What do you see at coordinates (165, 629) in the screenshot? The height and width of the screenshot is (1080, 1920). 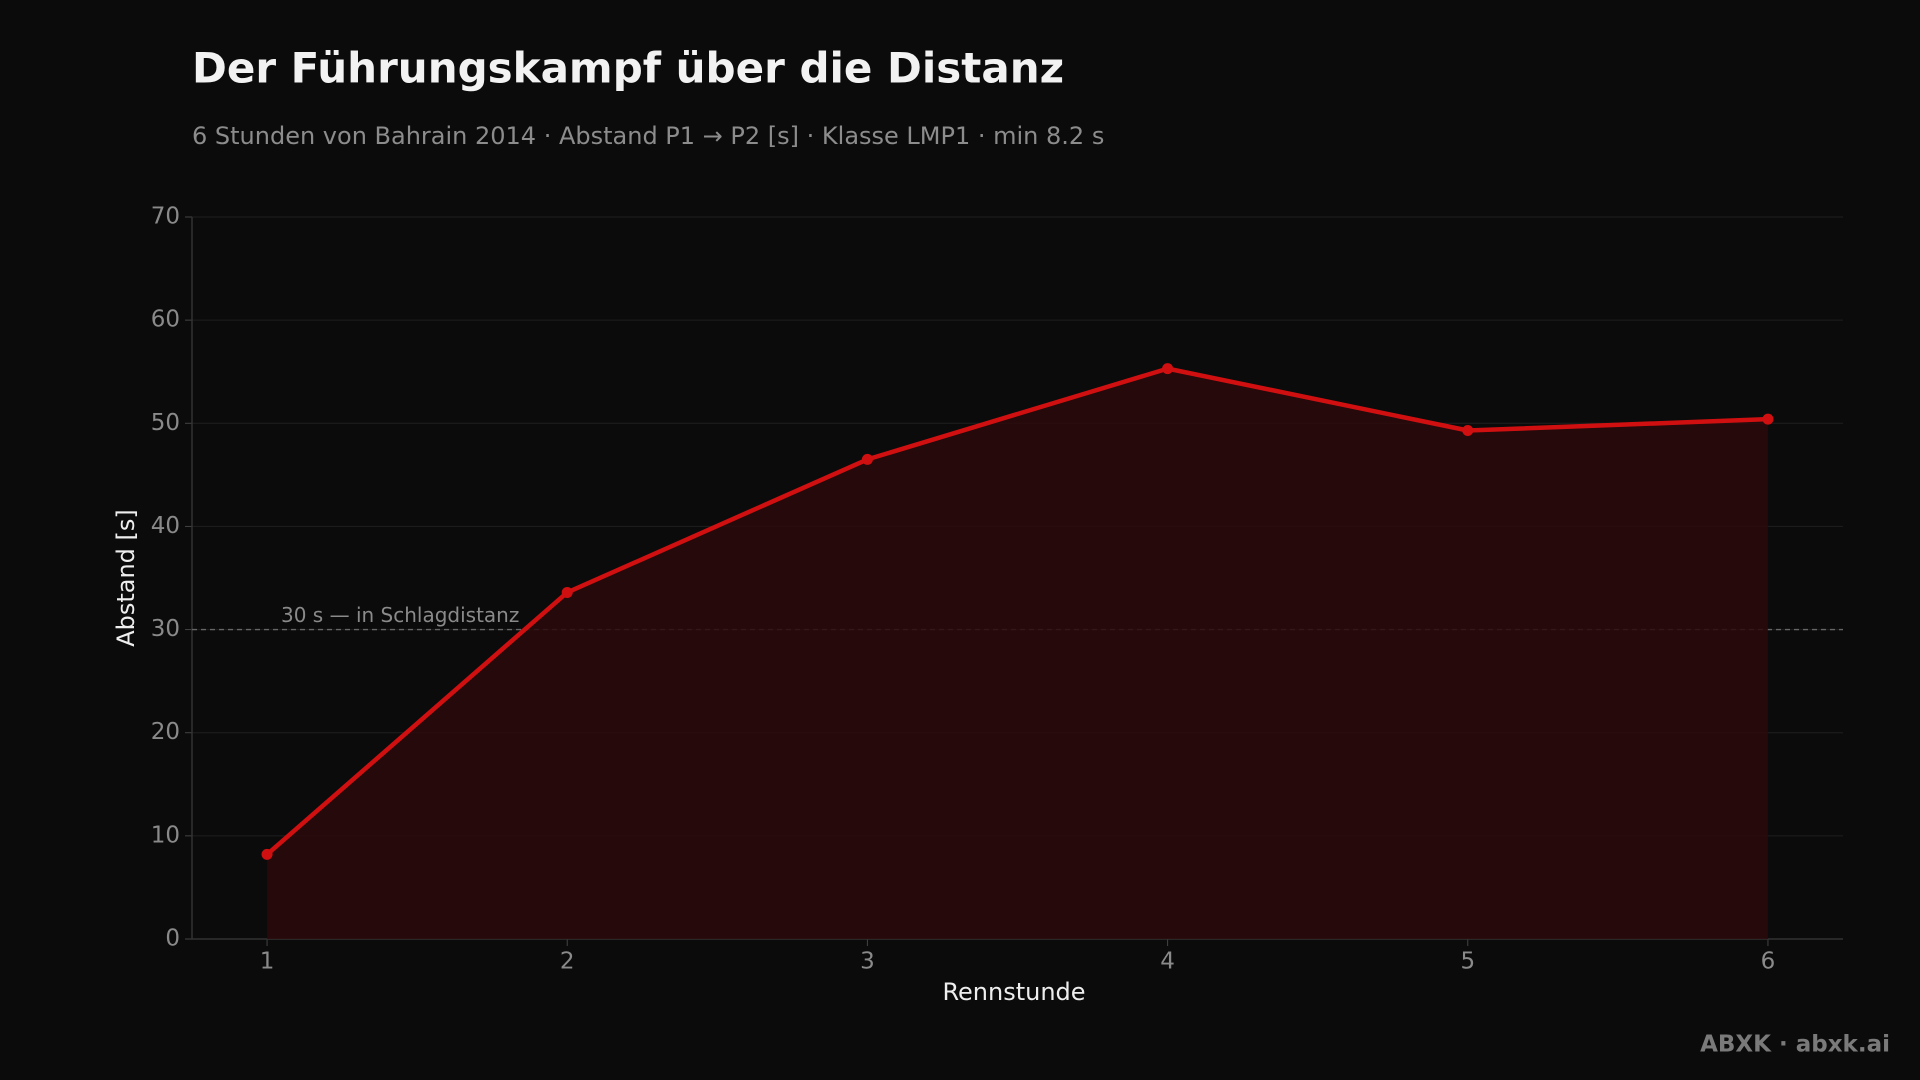 I see `y-tick-label: 30` at bounding box center [165, 629].